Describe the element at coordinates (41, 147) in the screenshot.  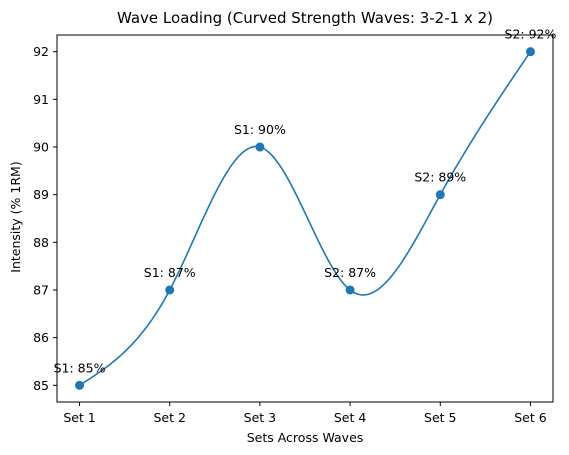
I see `y-tick-label: 90` at that location.